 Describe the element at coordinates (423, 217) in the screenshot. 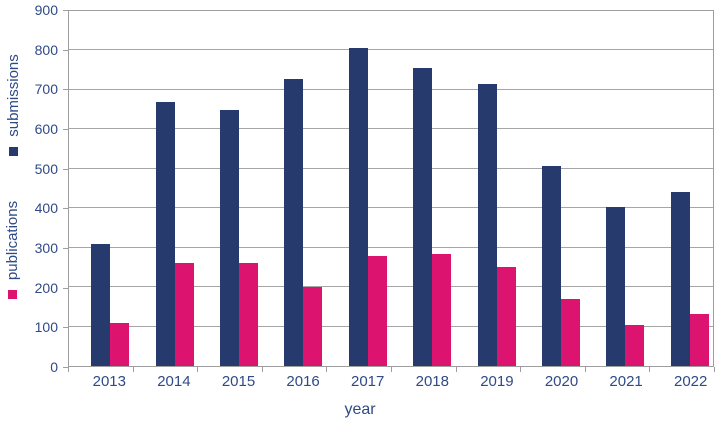

I see `bar-submissions-2018` at that location.